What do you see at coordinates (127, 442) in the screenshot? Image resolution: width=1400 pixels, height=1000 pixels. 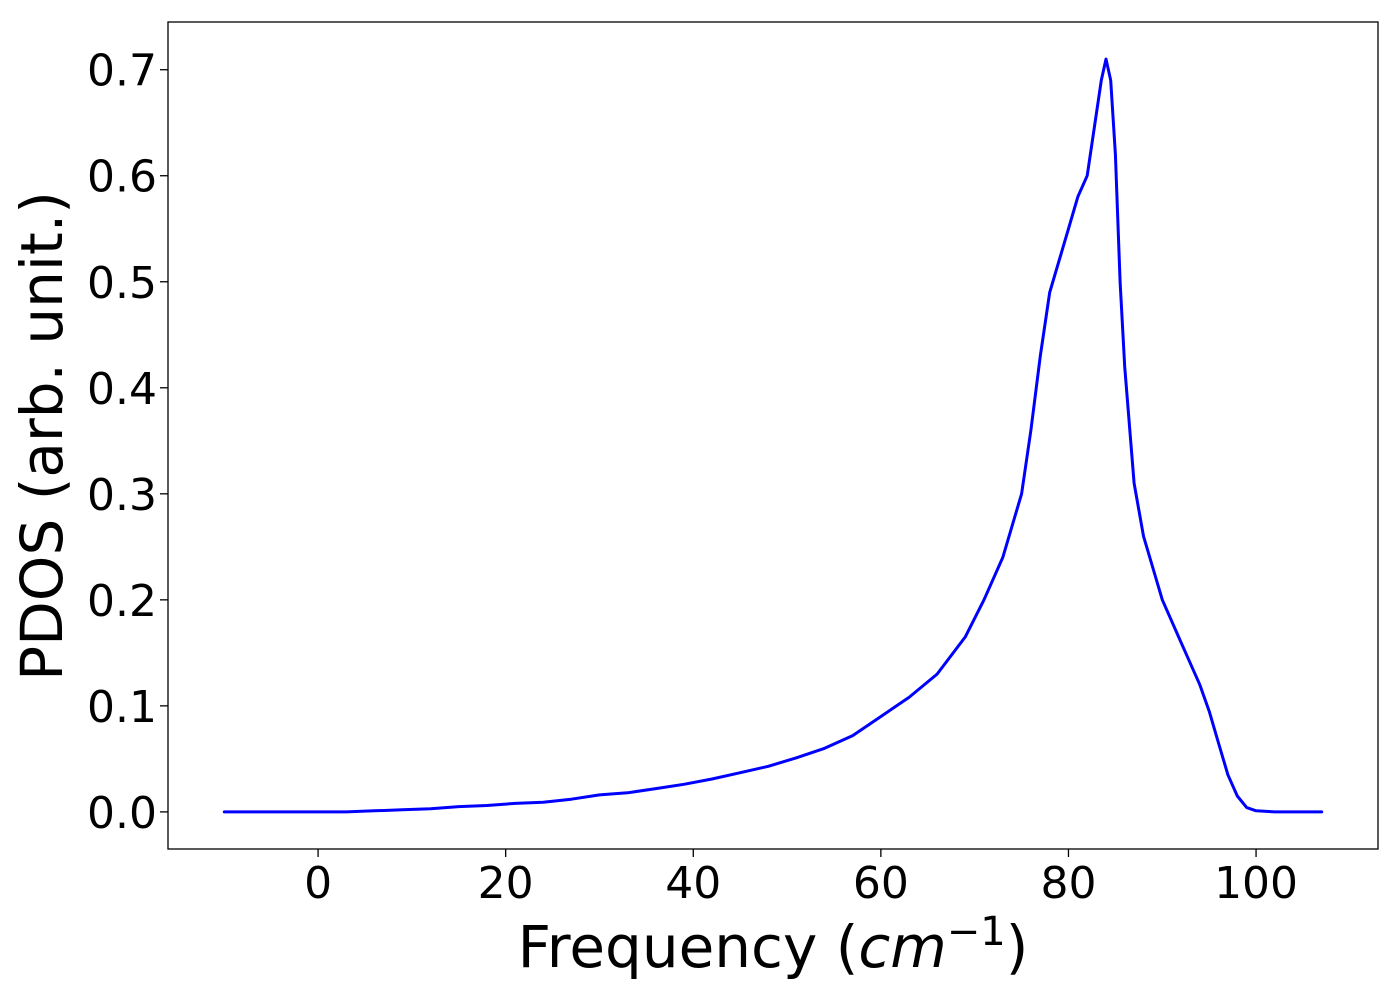 I see `y-axis-ticks: 0.0 0.1 0.2 0.3 0.4 0.5 0.6 0.7` at bounding box center [127, 442].